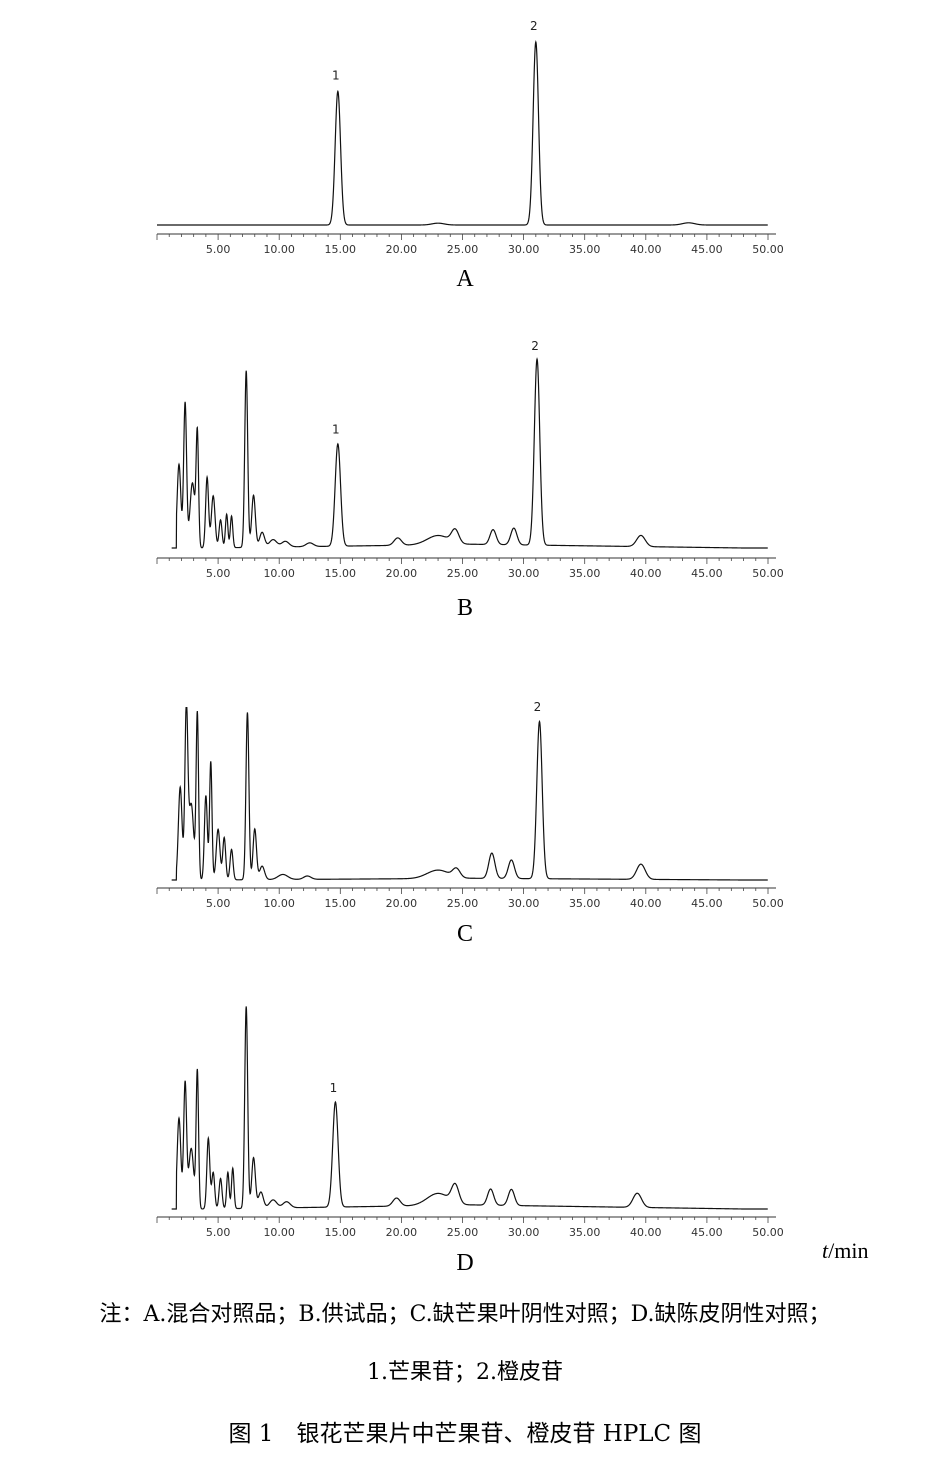  I want to click on x-axis-symbol: t, so click(825, 1250).